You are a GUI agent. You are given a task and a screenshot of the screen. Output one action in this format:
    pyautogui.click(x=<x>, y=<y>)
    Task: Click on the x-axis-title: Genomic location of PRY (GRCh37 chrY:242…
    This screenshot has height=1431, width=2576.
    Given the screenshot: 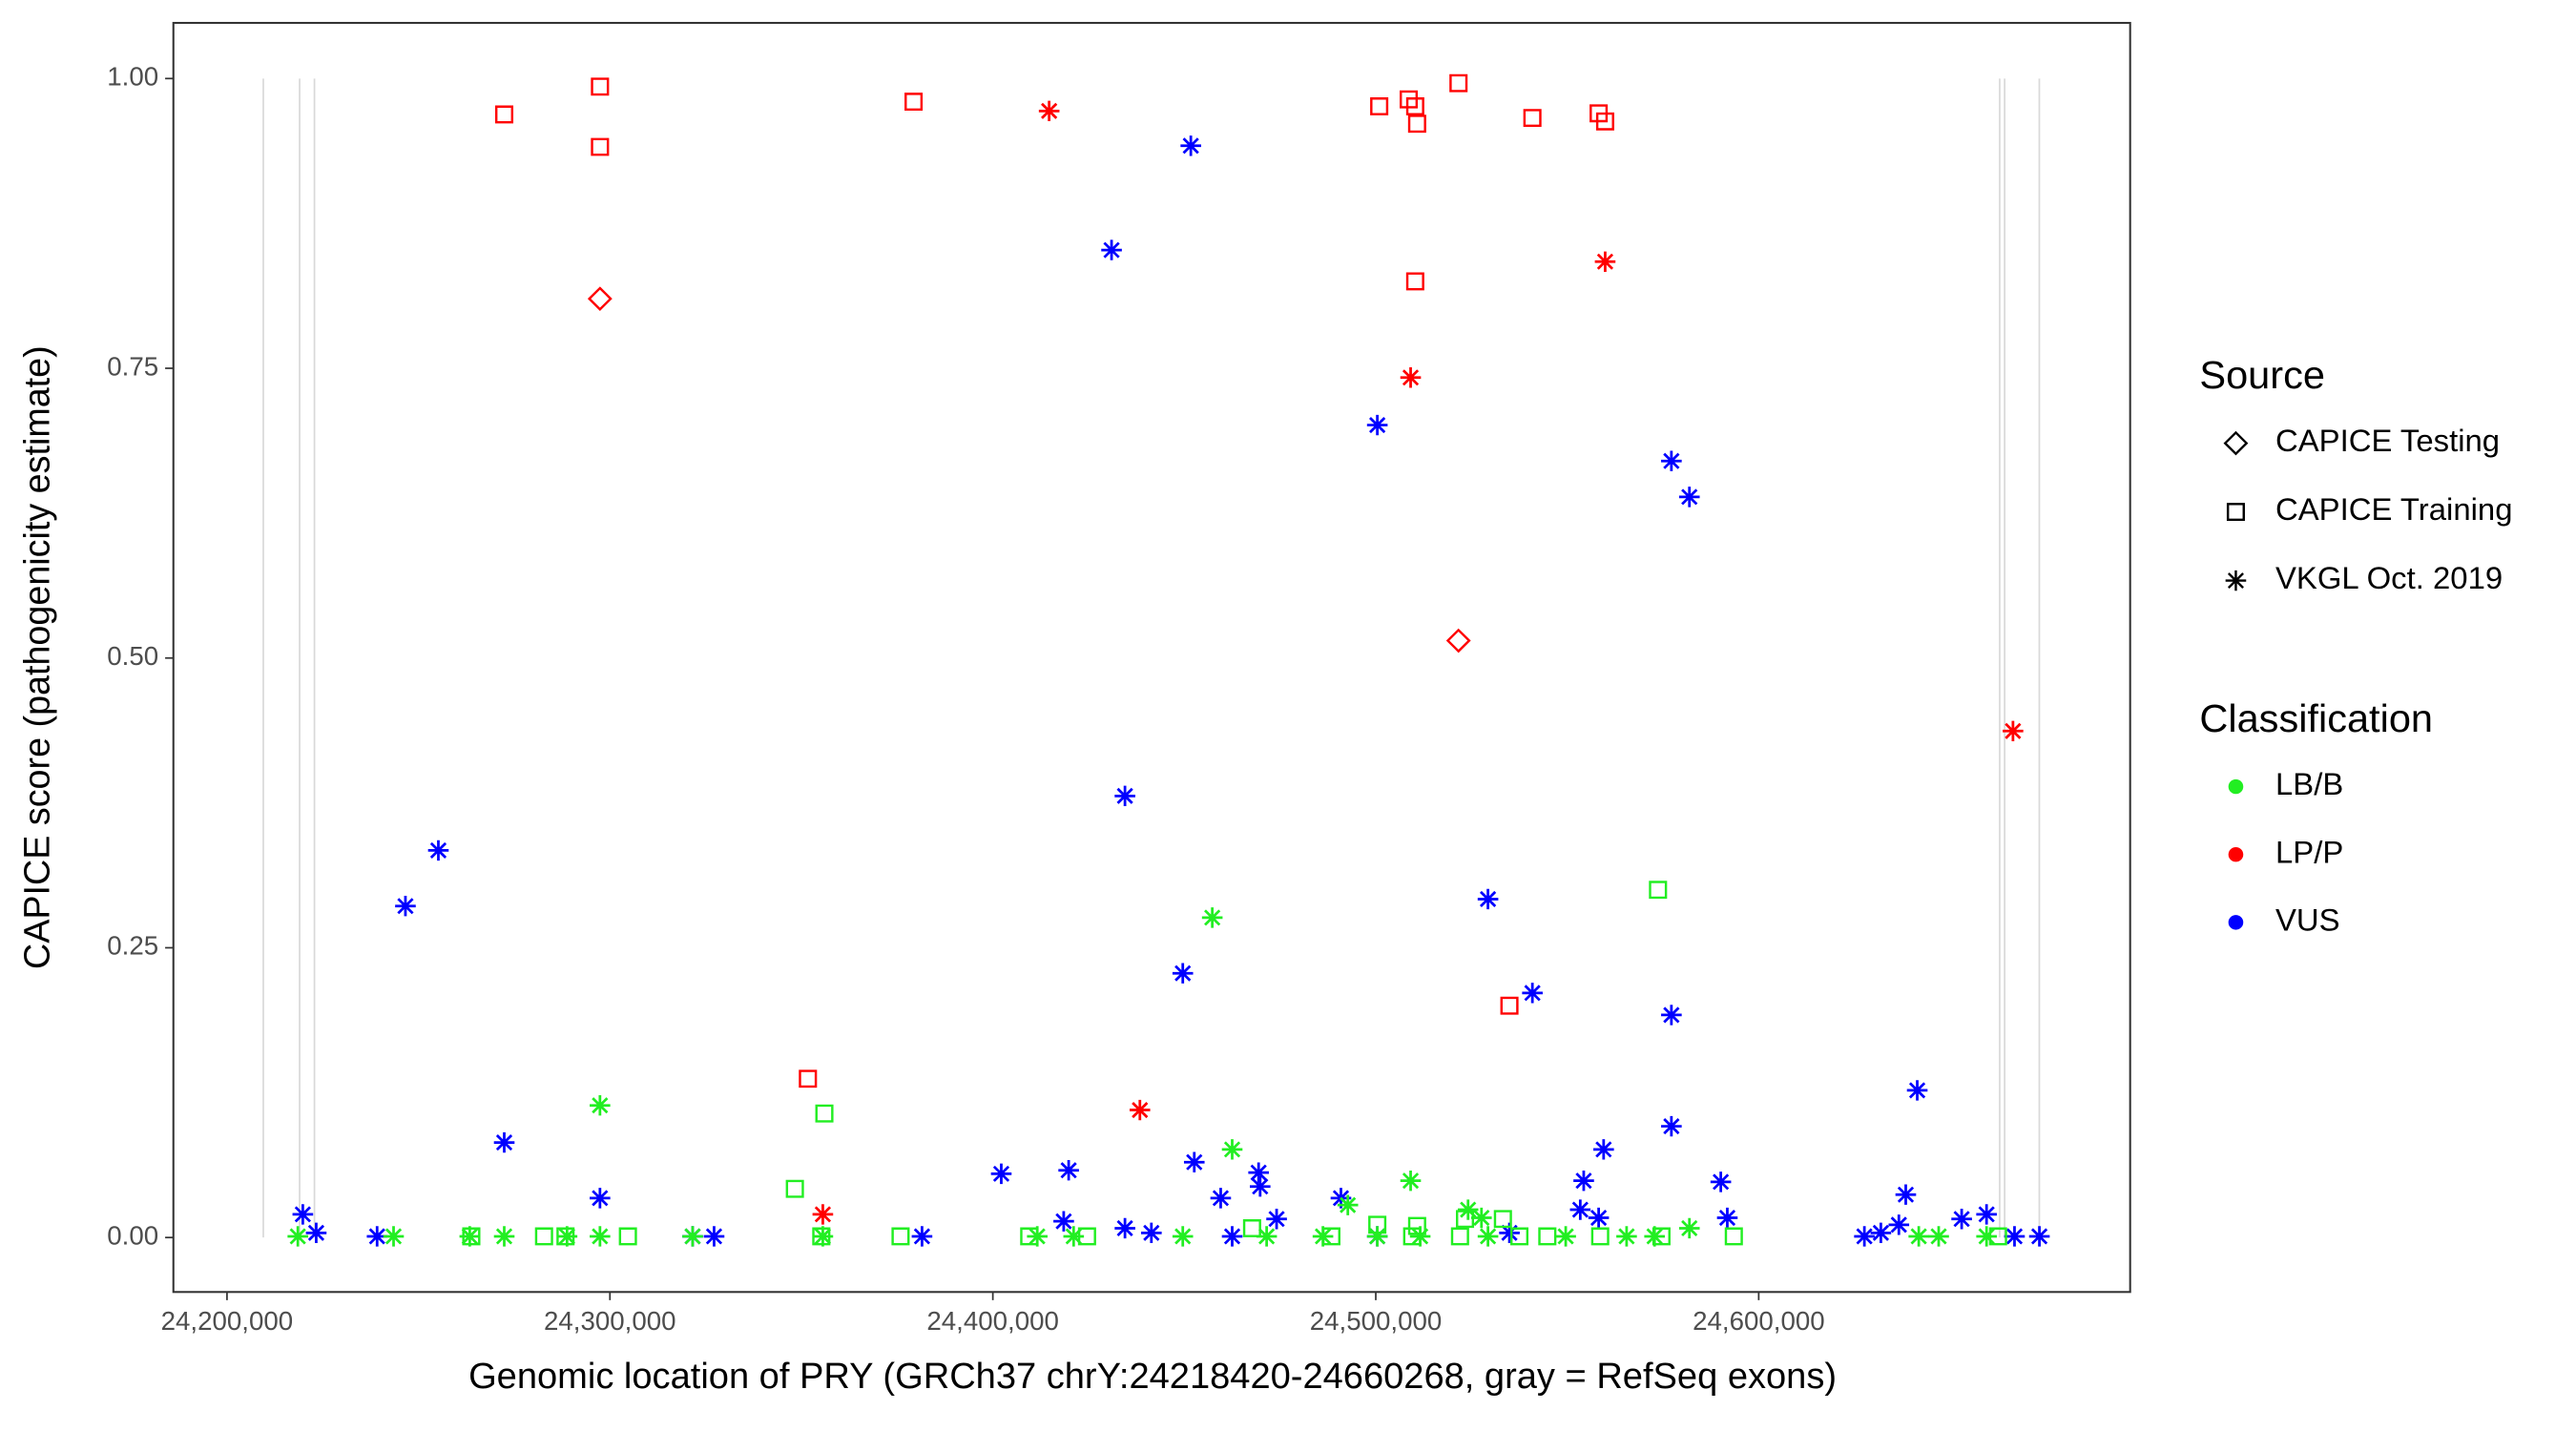 What is the action you would take?
    pyautogui.click(x=1152, y=1377)
    